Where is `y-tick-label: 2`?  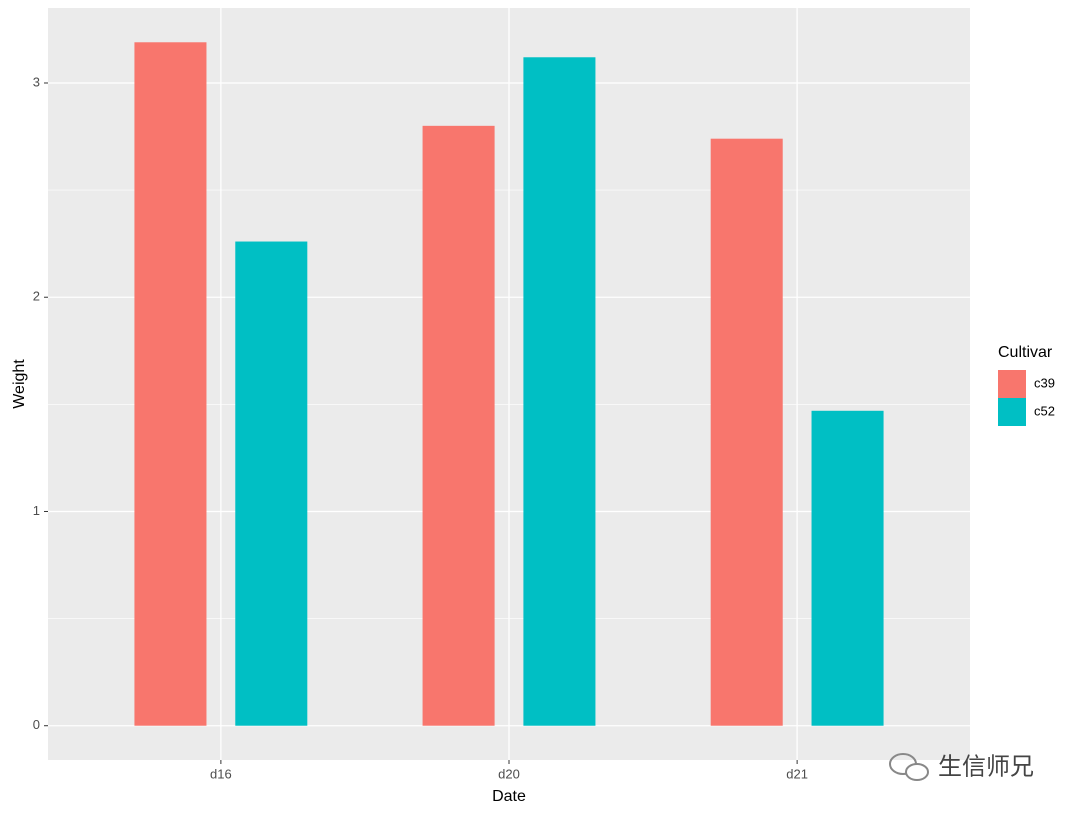 y-tick-label: 2 is located at coordinates (36, 296).